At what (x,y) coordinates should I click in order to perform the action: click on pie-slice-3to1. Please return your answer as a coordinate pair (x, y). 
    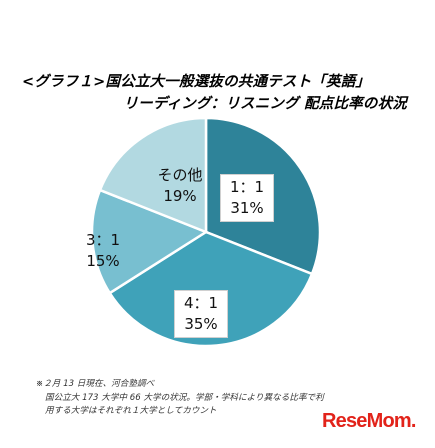
    Looking at the image, I should click on (149, 241).